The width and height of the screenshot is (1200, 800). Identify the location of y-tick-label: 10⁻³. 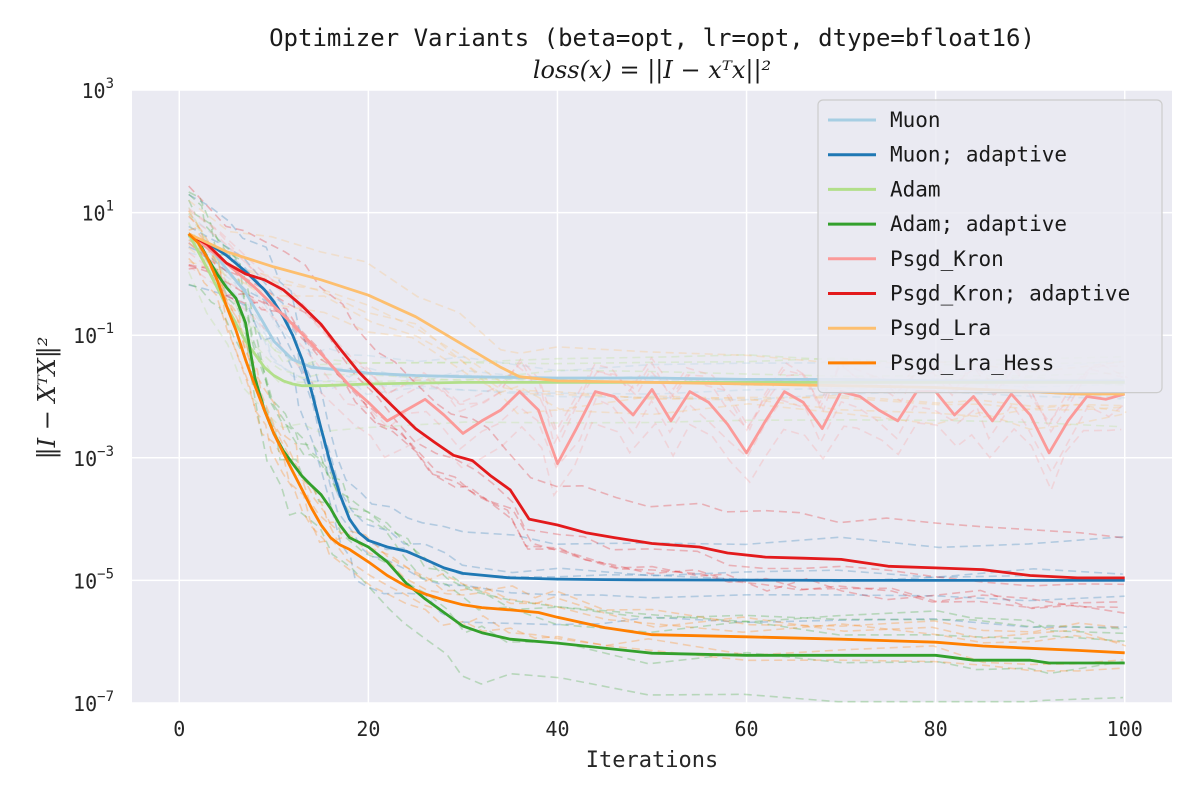
(93, 457).